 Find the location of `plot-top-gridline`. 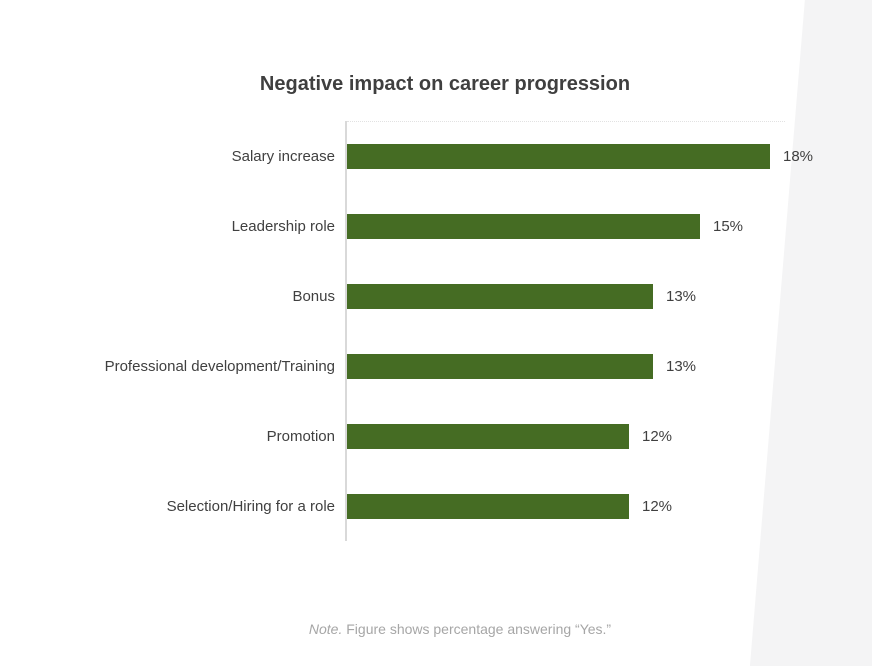

plot-top-gridline is located at coordinates (566, 121).